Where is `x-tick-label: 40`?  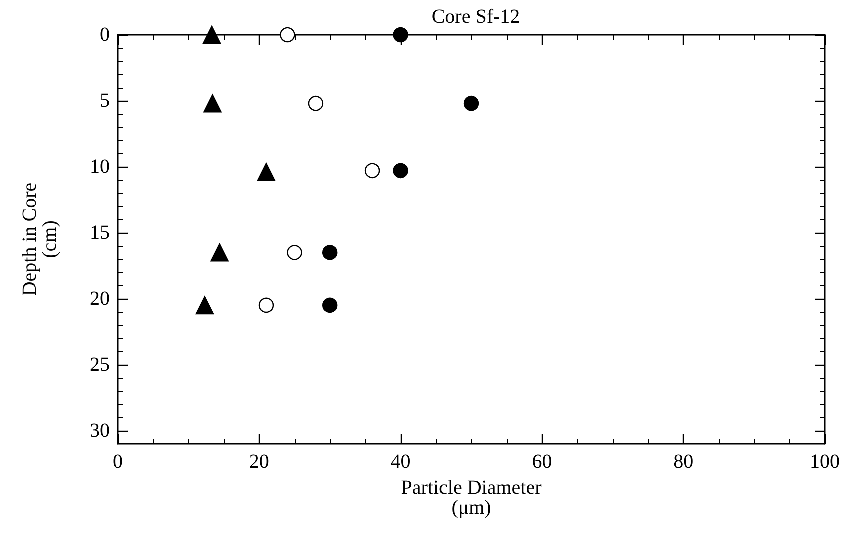
x-tick-label: 40 is located at coordinates (400, 462).